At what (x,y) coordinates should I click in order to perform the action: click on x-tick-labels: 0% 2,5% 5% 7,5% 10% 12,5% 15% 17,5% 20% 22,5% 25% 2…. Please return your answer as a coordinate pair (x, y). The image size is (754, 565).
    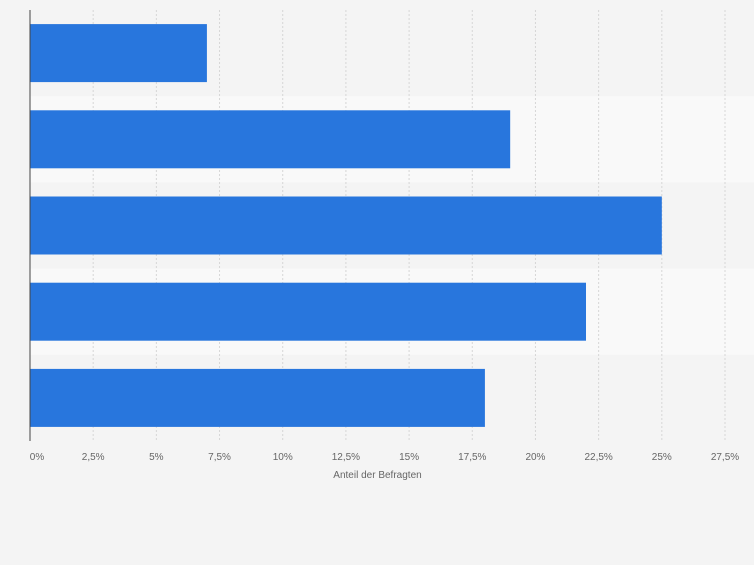
    Looking at the image, I should click on (385, 457).